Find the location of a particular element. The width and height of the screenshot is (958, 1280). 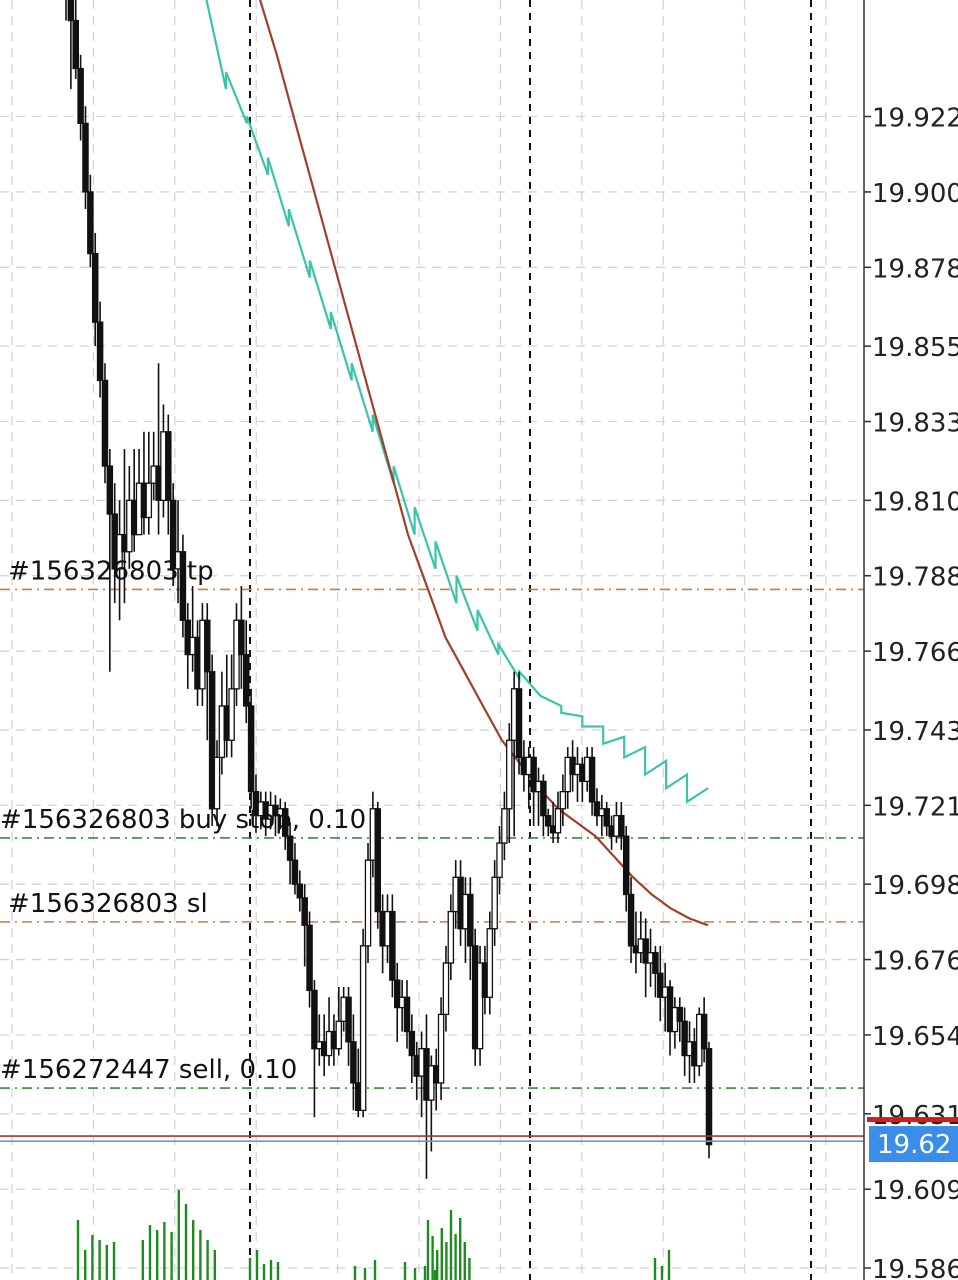

order-label: #156326803 tp is located at coordinates (111, 571).